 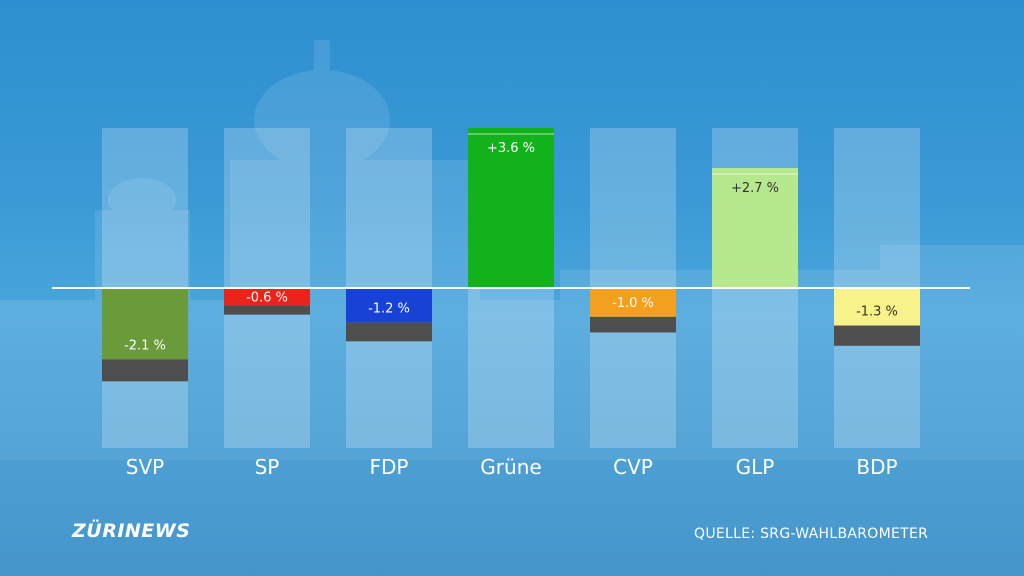 What do you see at coordinates (633, 324) in the screenshot?
I see `bar-shadow-cvp` at bounding box center [633, 324].